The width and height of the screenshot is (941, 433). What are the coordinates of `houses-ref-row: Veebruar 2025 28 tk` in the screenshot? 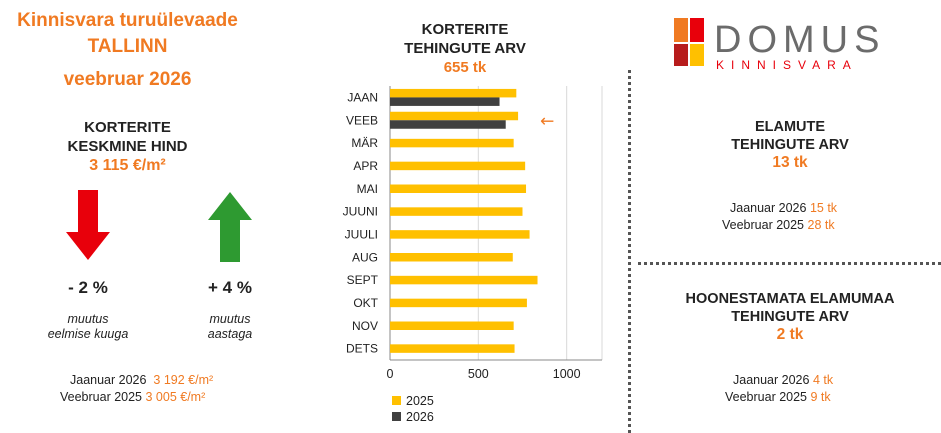 It's located at (802, 225).